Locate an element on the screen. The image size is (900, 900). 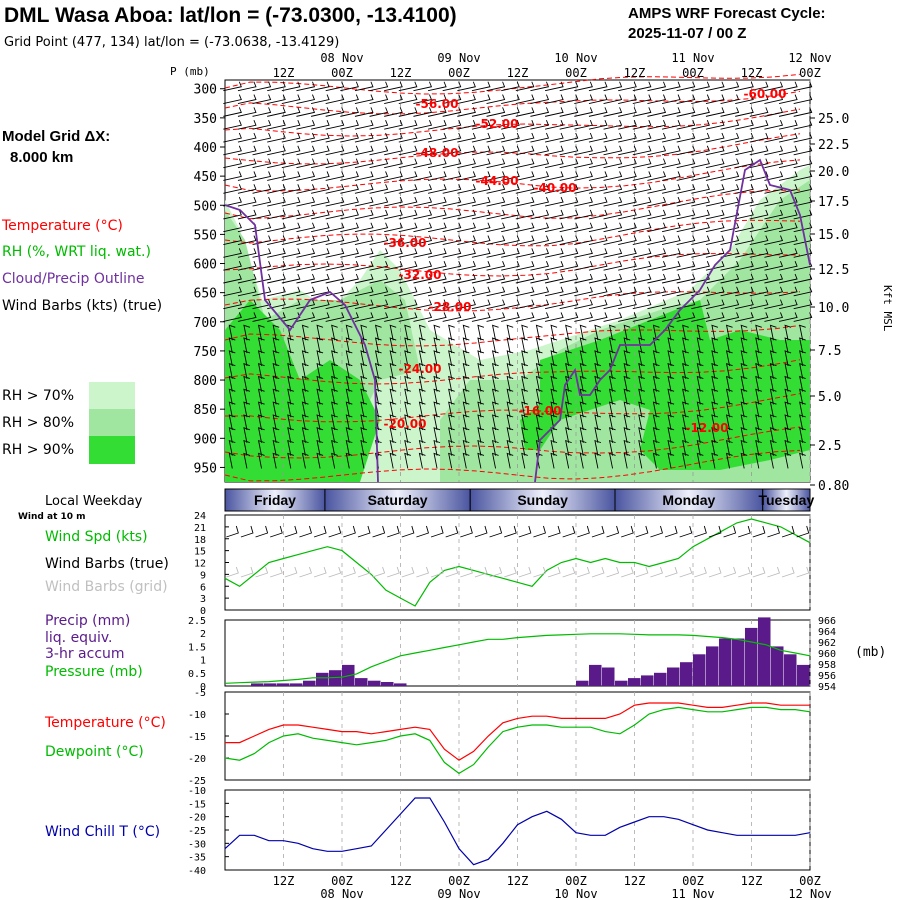
legend-rh90: RH > 90% is located at coordinates (38, 450).